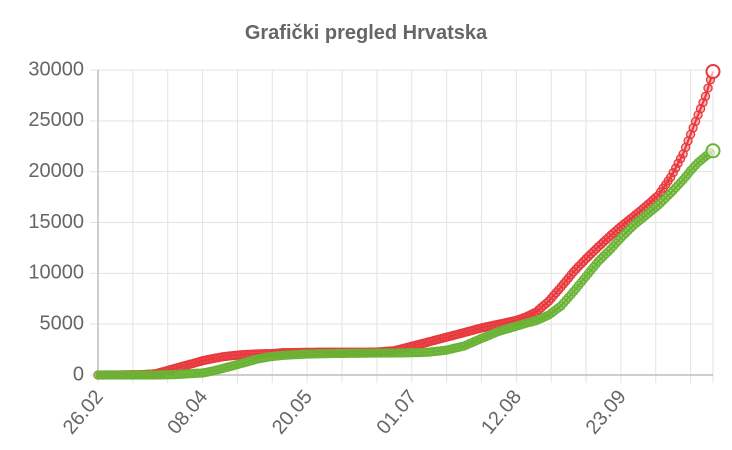 This screenshot has width=732, height=450. I want to click on x-tick-label: 23.09, so click(606, 412).